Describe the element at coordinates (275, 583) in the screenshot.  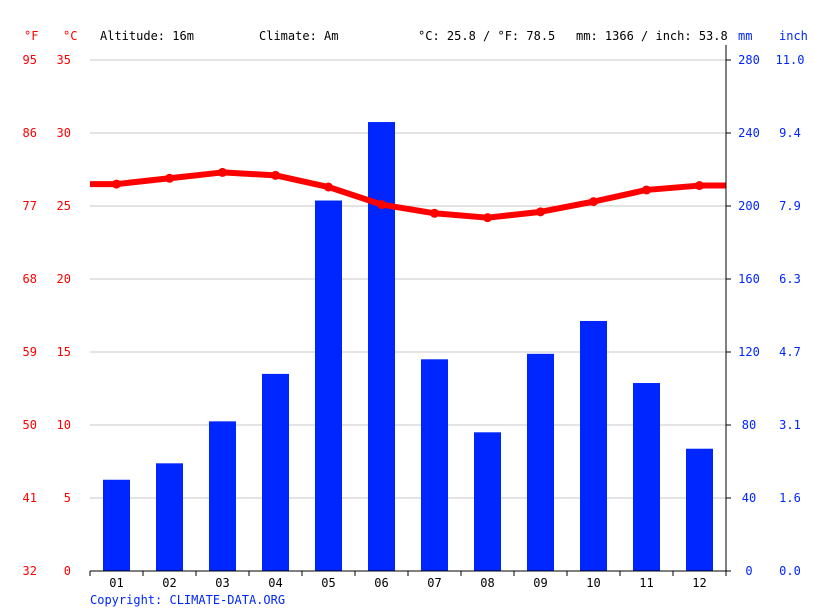
I see `x-tick-label: 04` at that location.